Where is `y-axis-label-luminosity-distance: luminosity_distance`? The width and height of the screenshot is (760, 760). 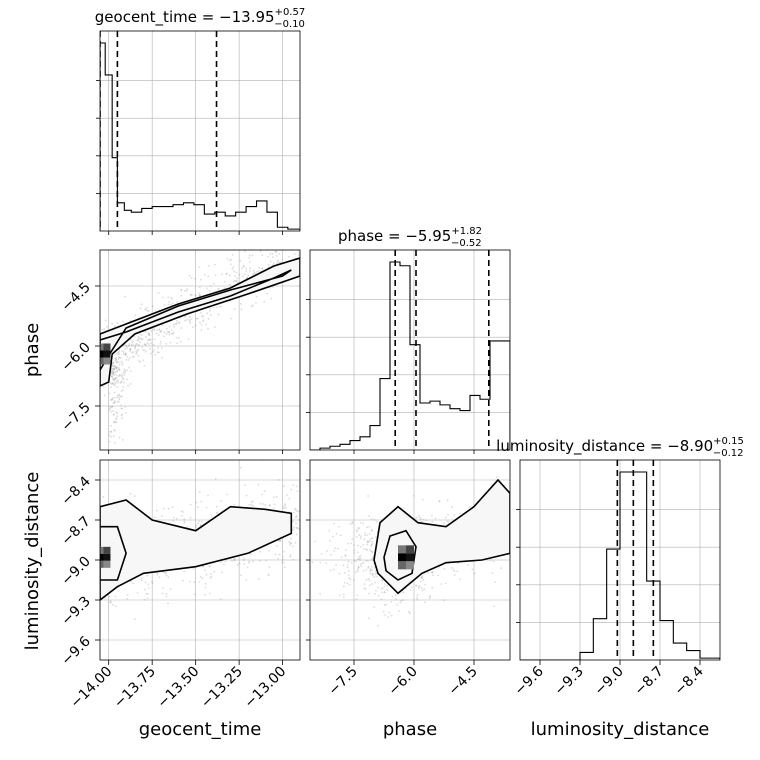 y-axis-label-luminosity-distance: luminosity_distance is located at coordinates (32, 561).